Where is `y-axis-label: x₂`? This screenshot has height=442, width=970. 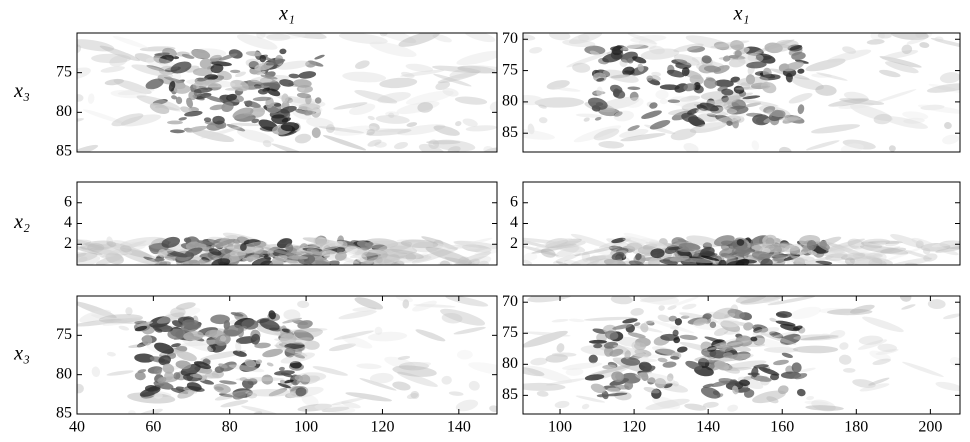
y-axis-label: x₂ is located at coordinates (21, 222).